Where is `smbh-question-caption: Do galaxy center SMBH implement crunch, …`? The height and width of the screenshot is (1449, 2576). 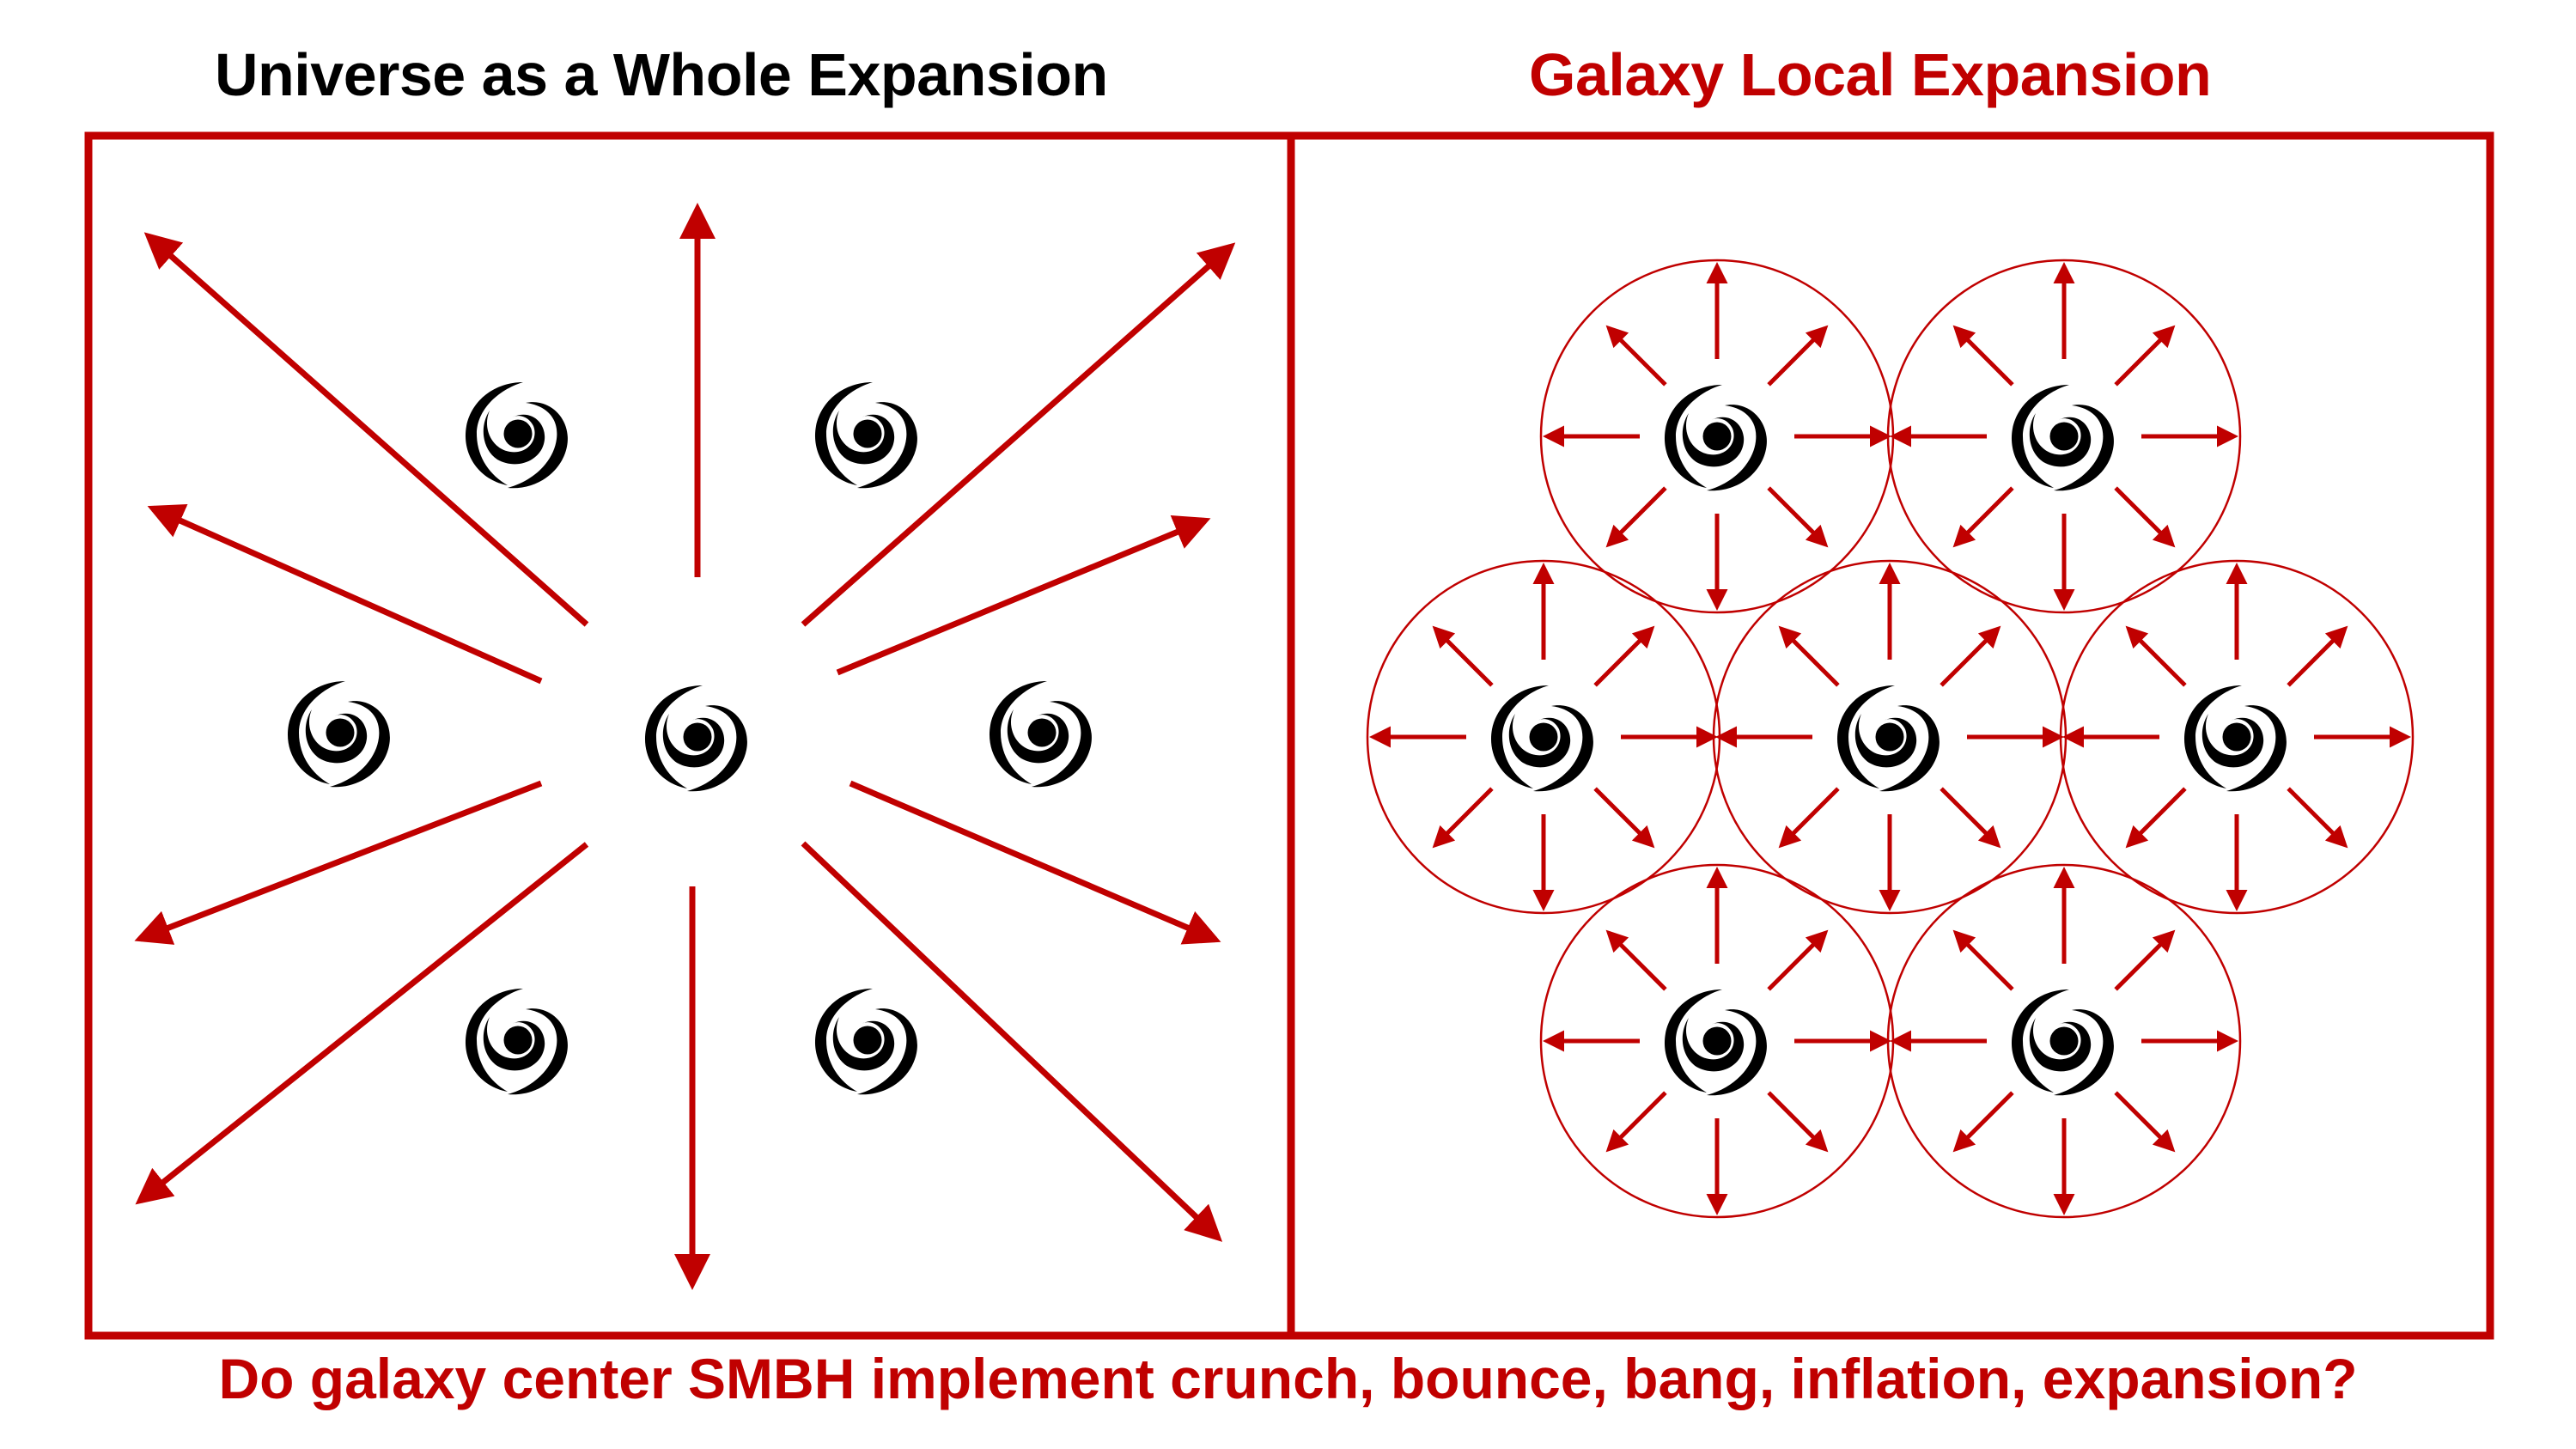 smbh-question-caption: Do galaxy center SMBH implement crunch, … is located at coordinates (1288, 1378).